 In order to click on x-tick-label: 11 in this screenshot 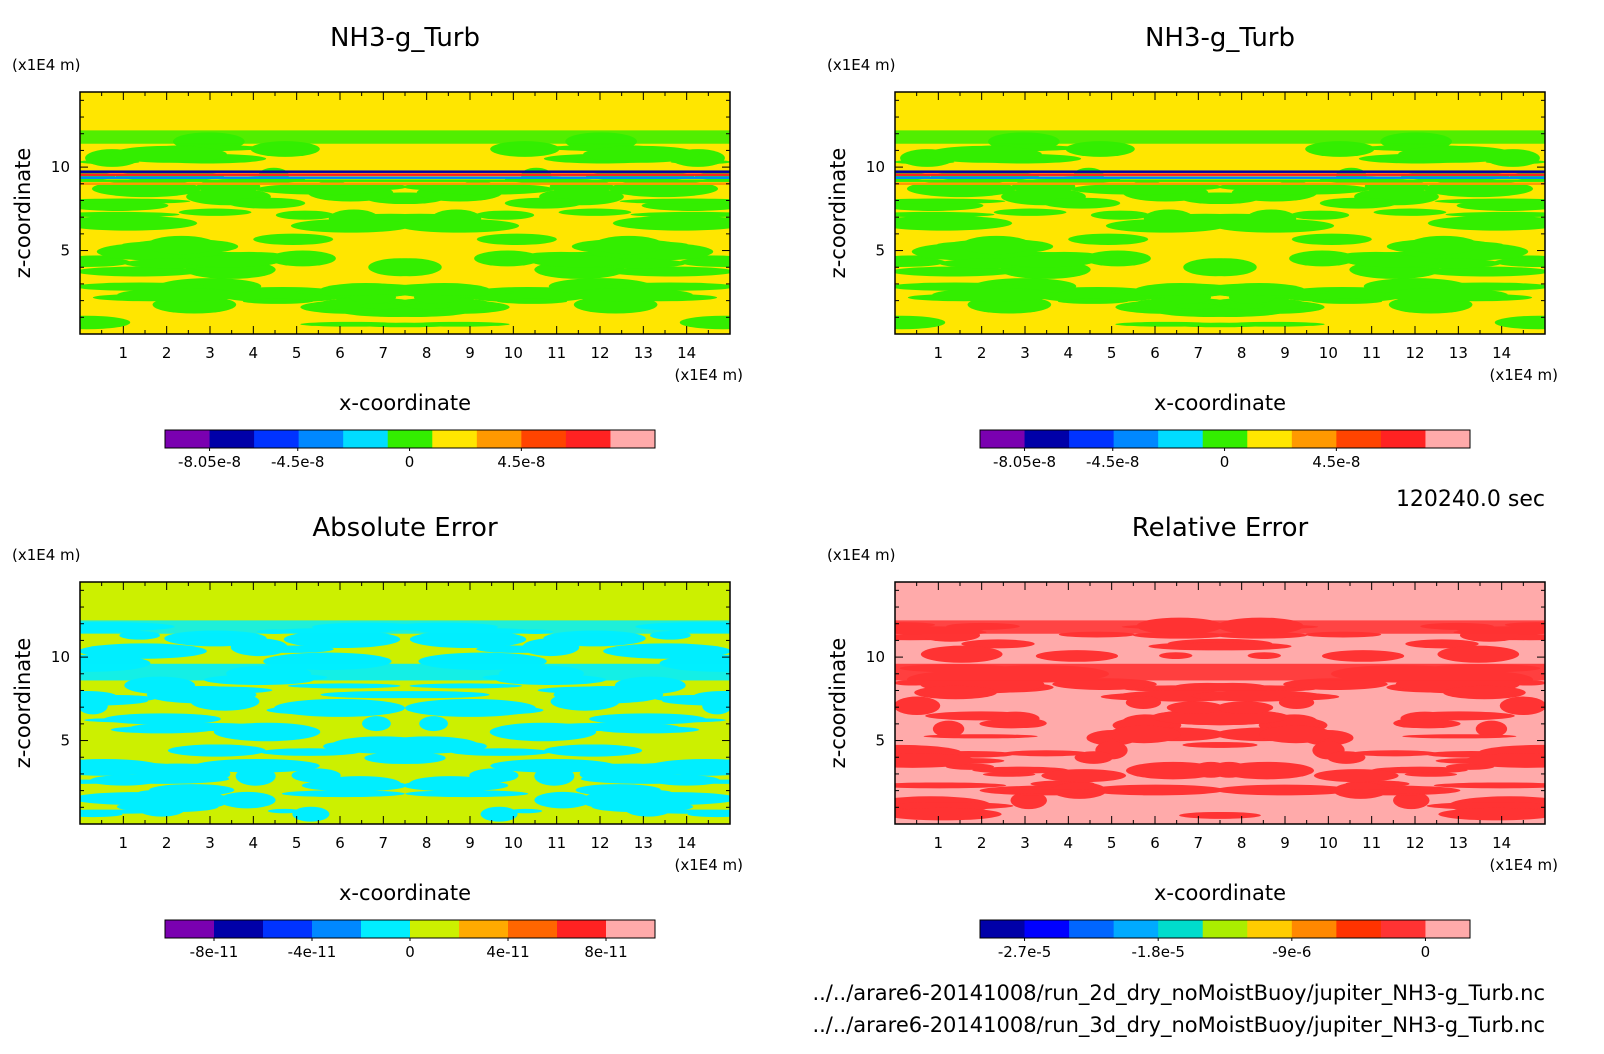, I will do `click(556, 843)`.